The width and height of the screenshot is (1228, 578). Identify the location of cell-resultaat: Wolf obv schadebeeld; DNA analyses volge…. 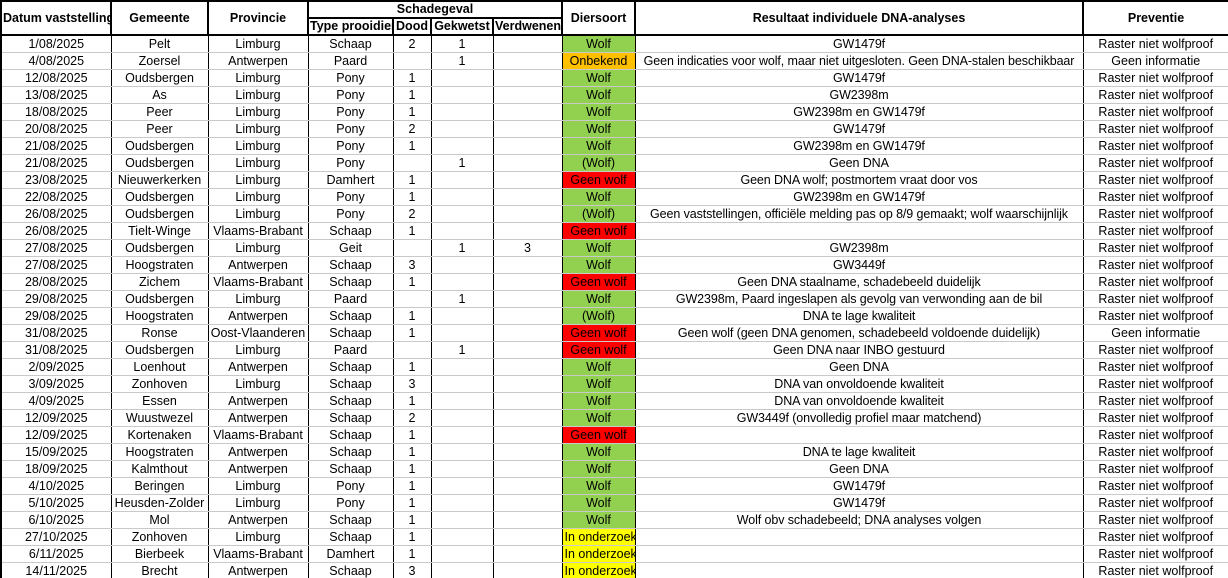
(859, 520).